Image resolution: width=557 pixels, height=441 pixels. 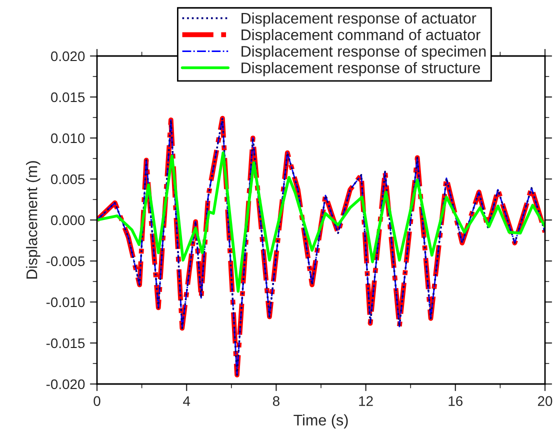 I want to click on legend-label: Displacement response of structure, so click(x=361, y=69).